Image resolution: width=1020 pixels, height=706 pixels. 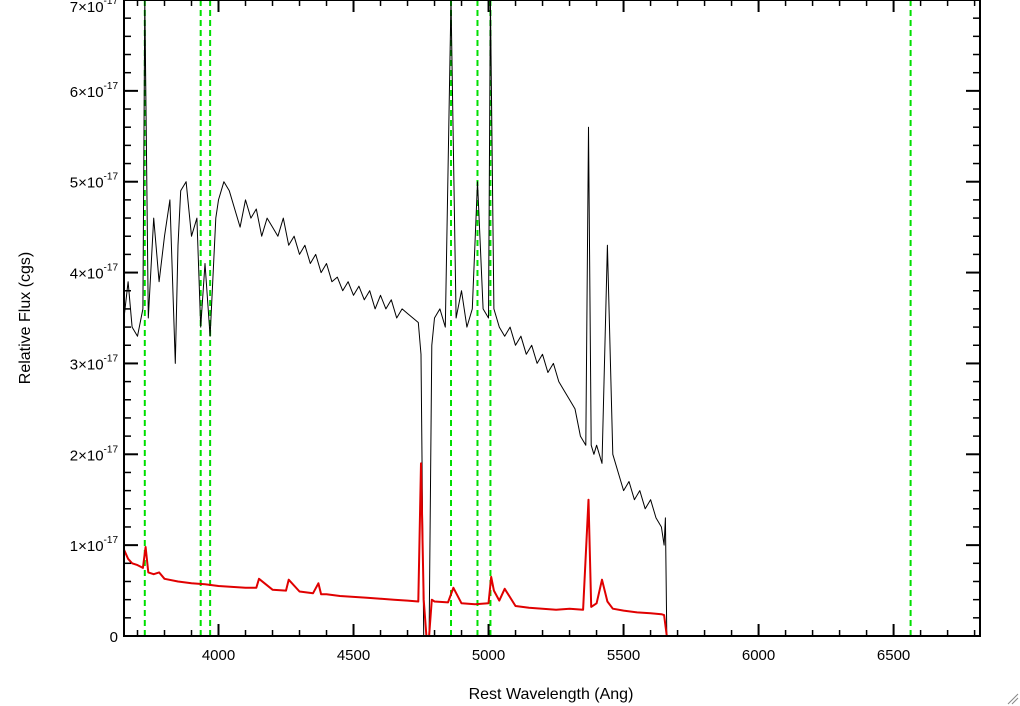 I want to click on y-tick-label: 5×10⁻¹⁷, so click(x=94, y=182).